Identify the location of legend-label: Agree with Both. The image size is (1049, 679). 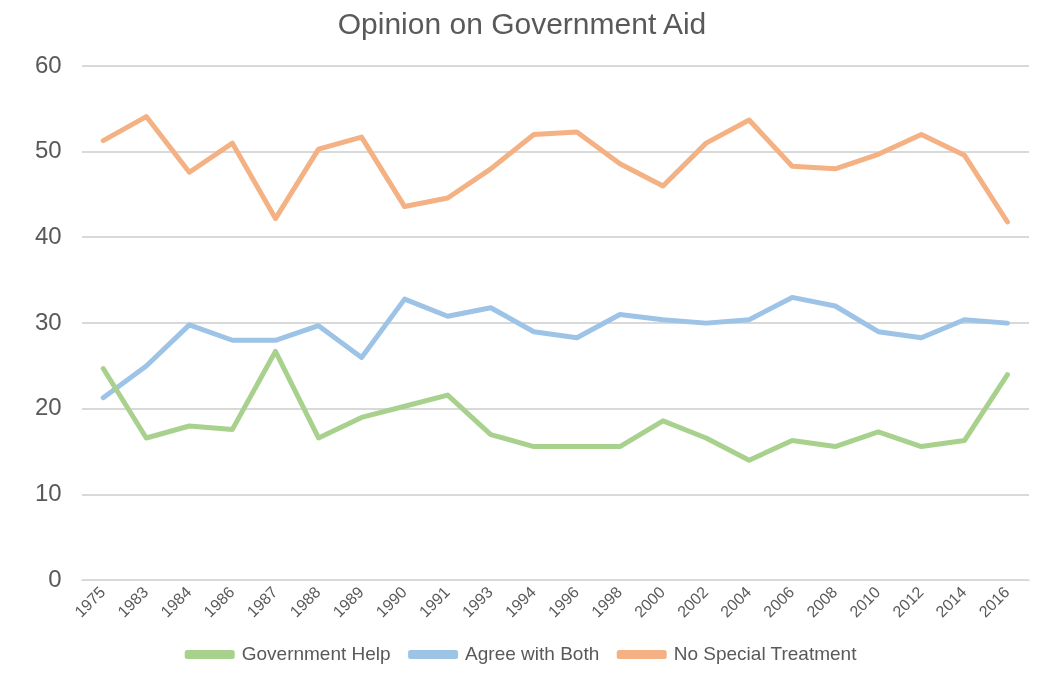
(532, 653).